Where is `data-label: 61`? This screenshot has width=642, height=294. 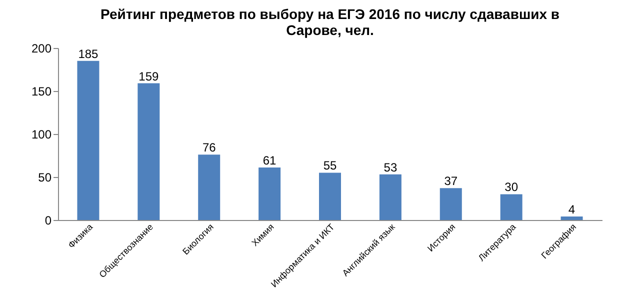
data-label: 61 is located at coordinates (269, 161).